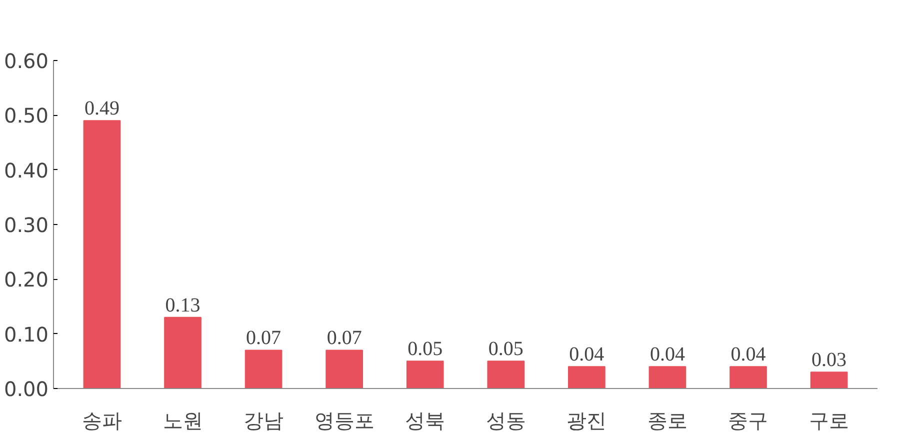 The image size is (917, 438). What do you see at coordinates (264, 420) in the screenshot?
I see `x-tick-label: 강남` at bounding box center [264, 420].